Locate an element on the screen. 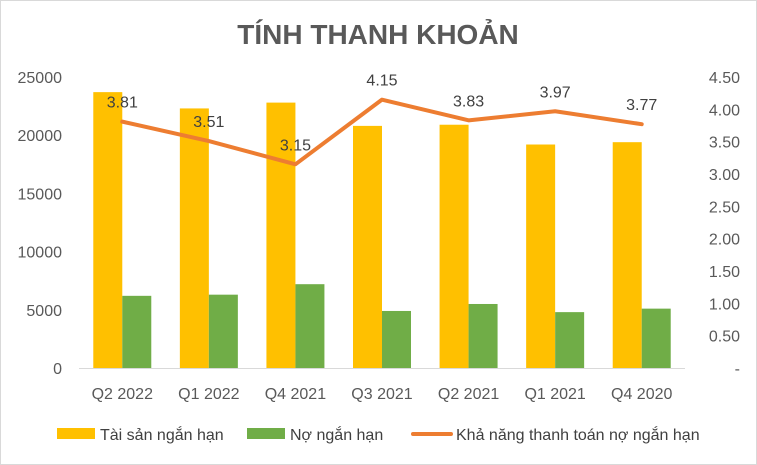 The width and height of the screenshot is (757, 465). y-left-tick-label: 15000 is located at coordinates (40, 194).